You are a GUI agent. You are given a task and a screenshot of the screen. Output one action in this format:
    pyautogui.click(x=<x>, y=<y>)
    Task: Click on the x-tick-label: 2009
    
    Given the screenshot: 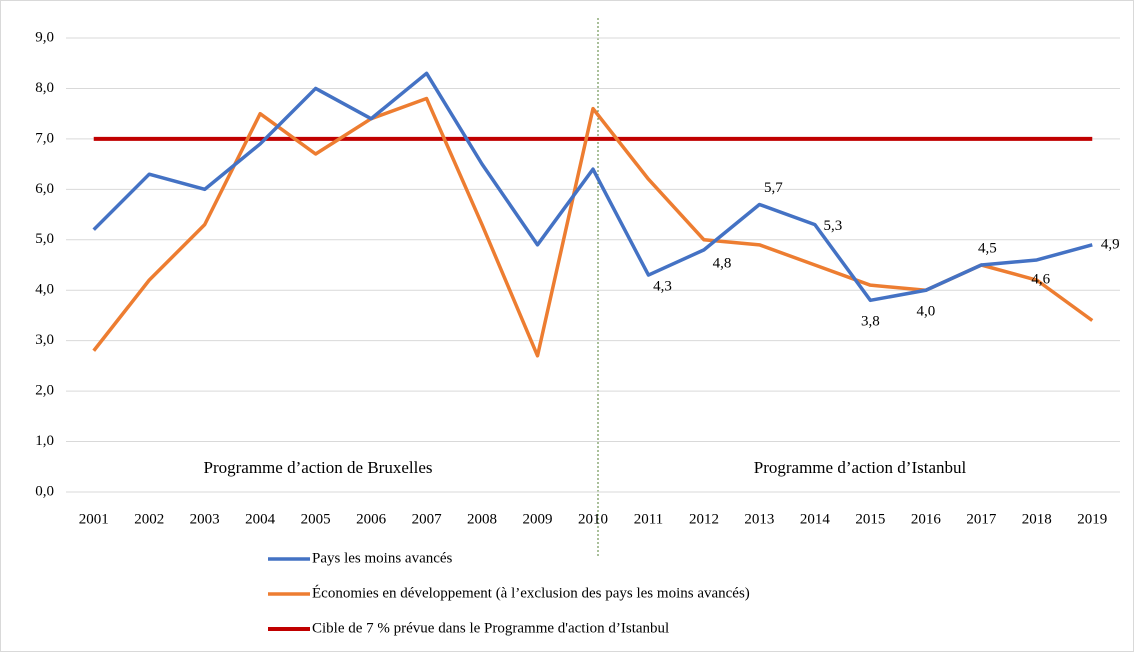 What is the action you would take?
    pyautogui.click(x=538, y=519)
    